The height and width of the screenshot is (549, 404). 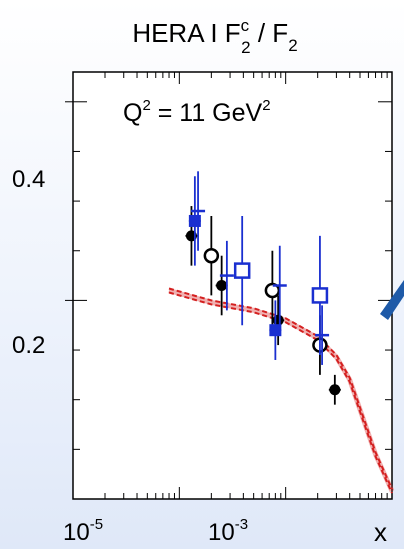 I want to click on point-black-open, so click(x=211, y=255).